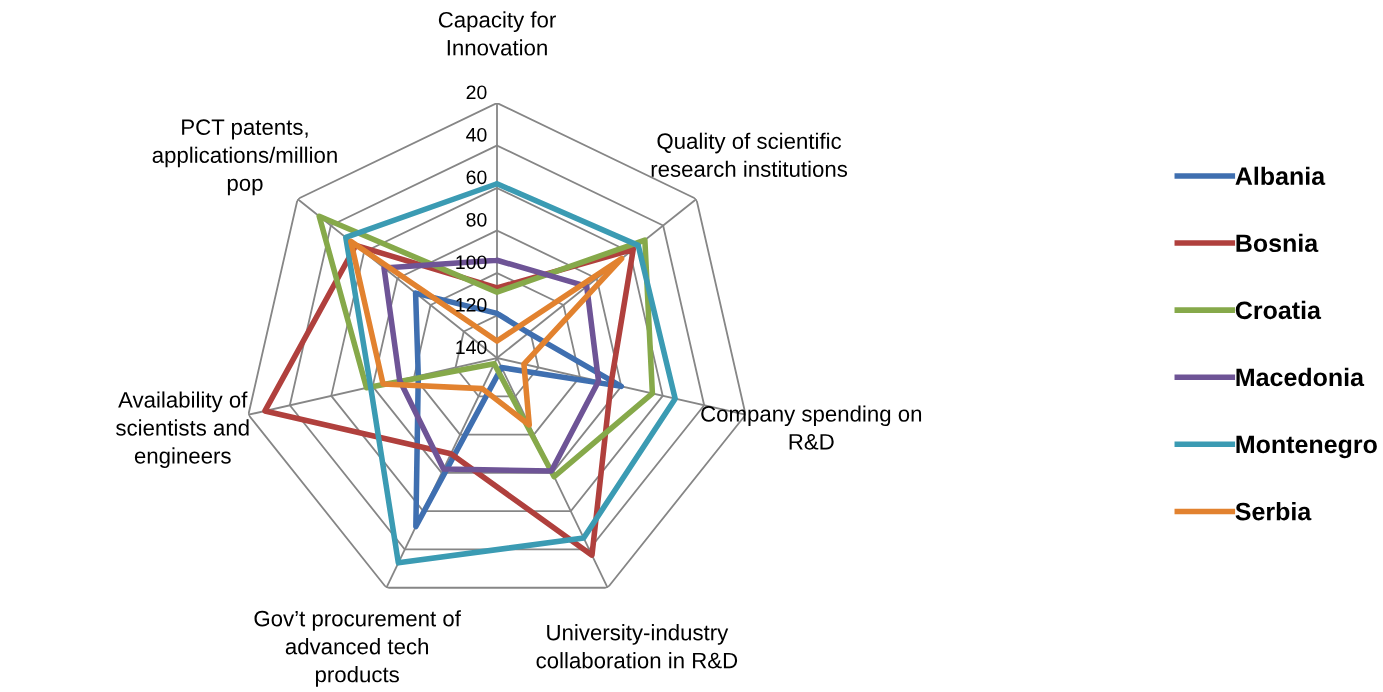 The width and height of the screenshot is (1383, 692). Describe the element at coordinates (182, 430) in the screenshot. I see `spoke-label: Availability of scientists and engineers` at that location.